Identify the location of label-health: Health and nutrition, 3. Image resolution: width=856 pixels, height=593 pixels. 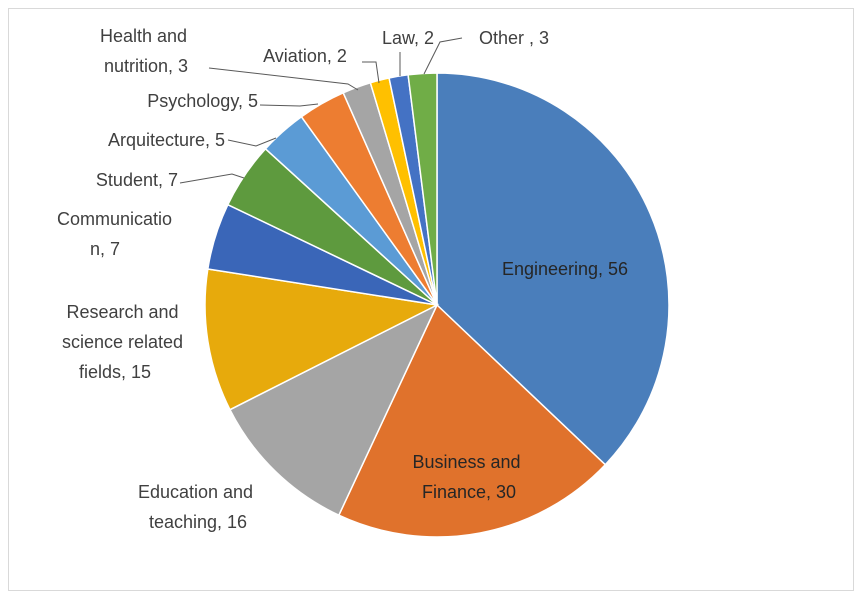
(146, 51).